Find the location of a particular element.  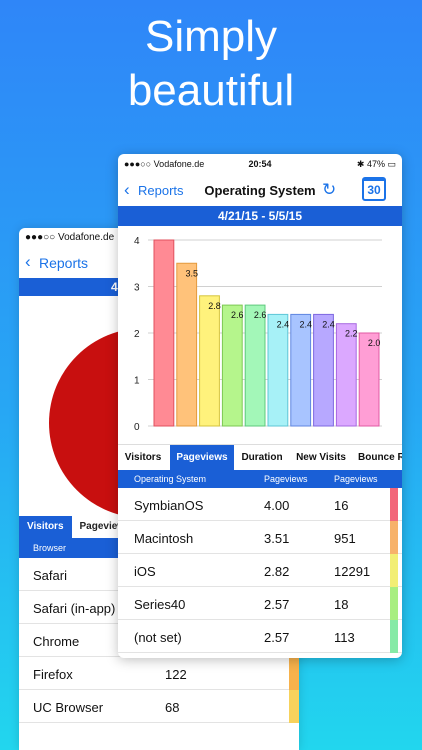

table-row: (not set) 2.57 113 is located at coordinates (260, 636).